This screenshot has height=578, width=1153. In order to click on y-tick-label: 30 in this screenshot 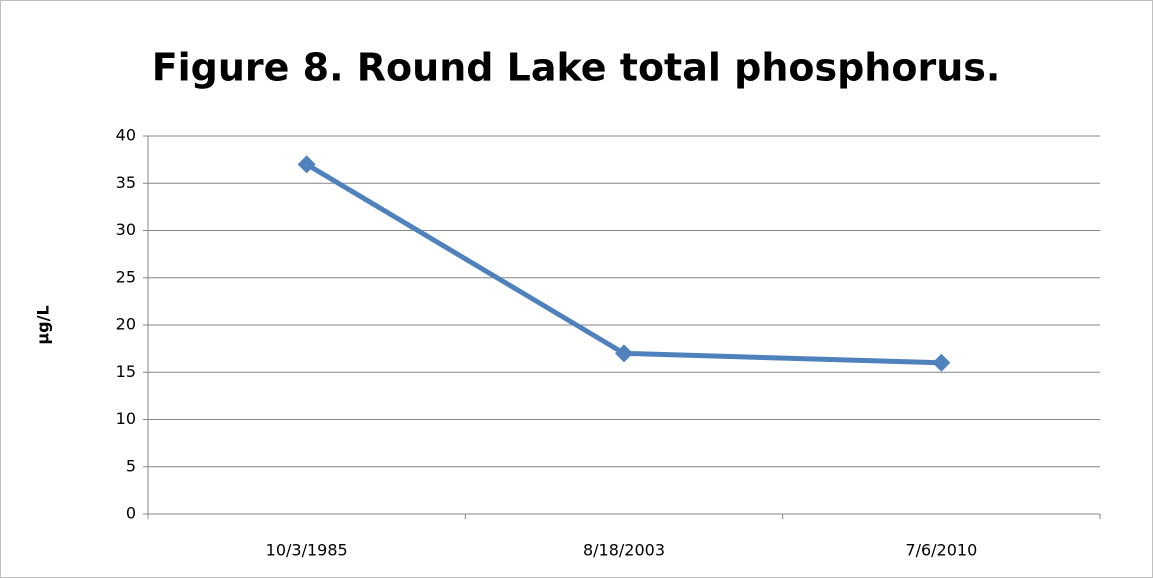, I will do `click(126, 229)`.